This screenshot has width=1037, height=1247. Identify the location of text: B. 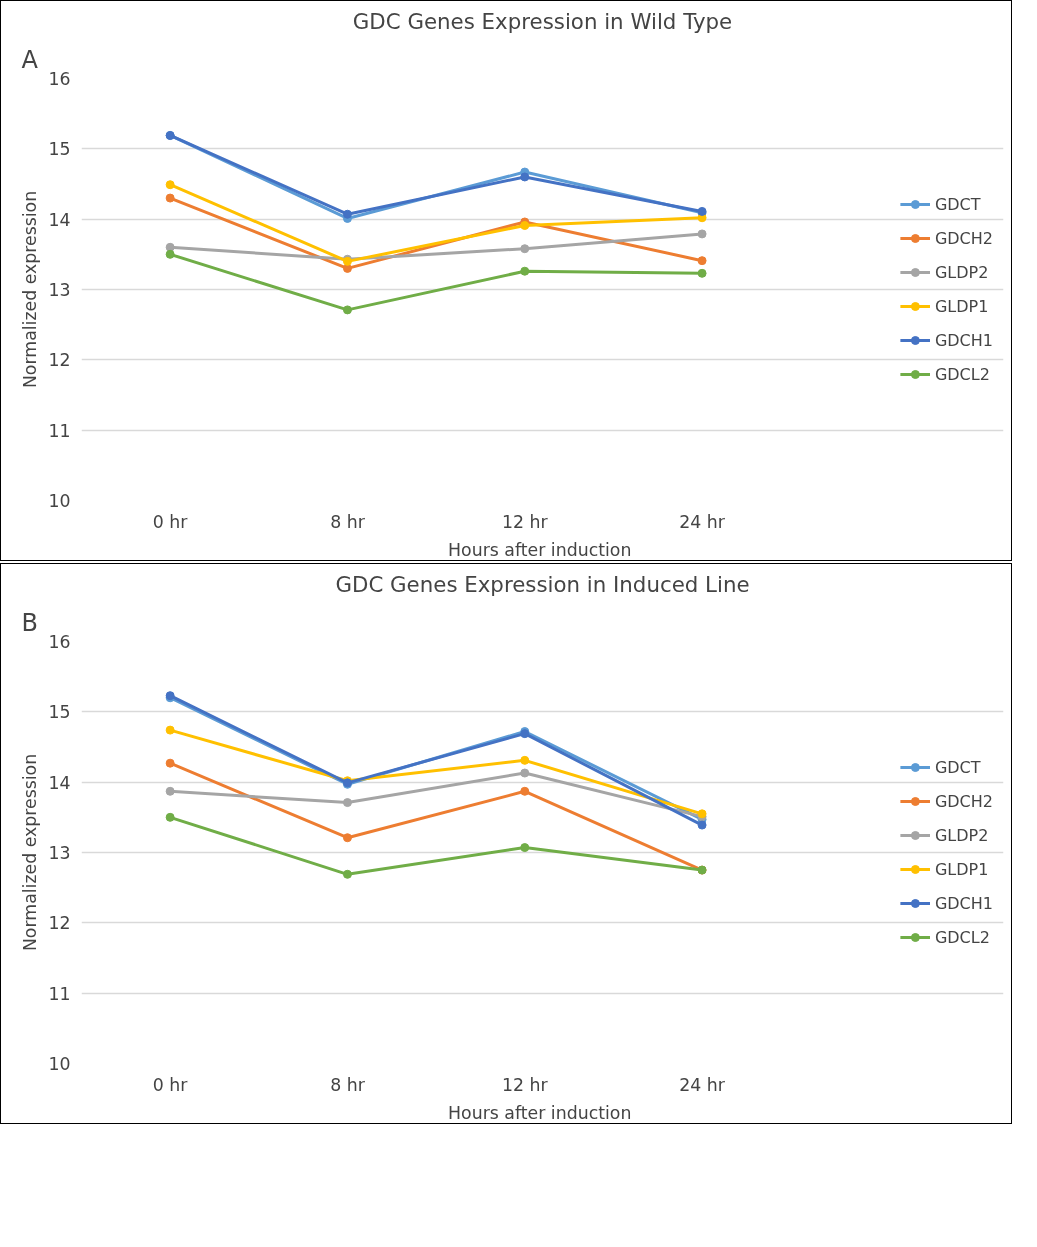
(29, 622).